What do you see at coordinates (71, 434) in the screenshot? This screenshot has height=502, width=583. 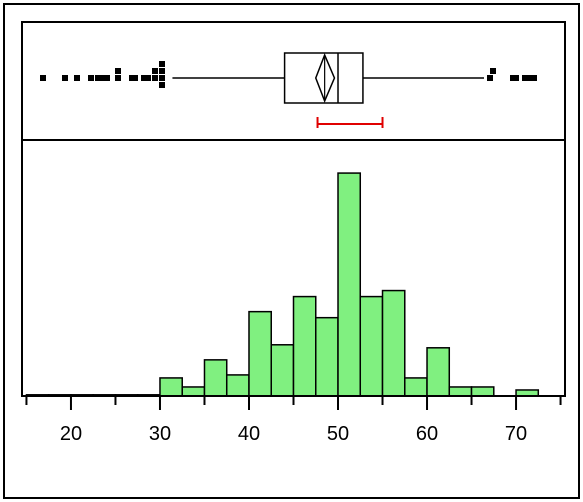 I see `x-tick-label: 20` at bounding box center [71, 434].